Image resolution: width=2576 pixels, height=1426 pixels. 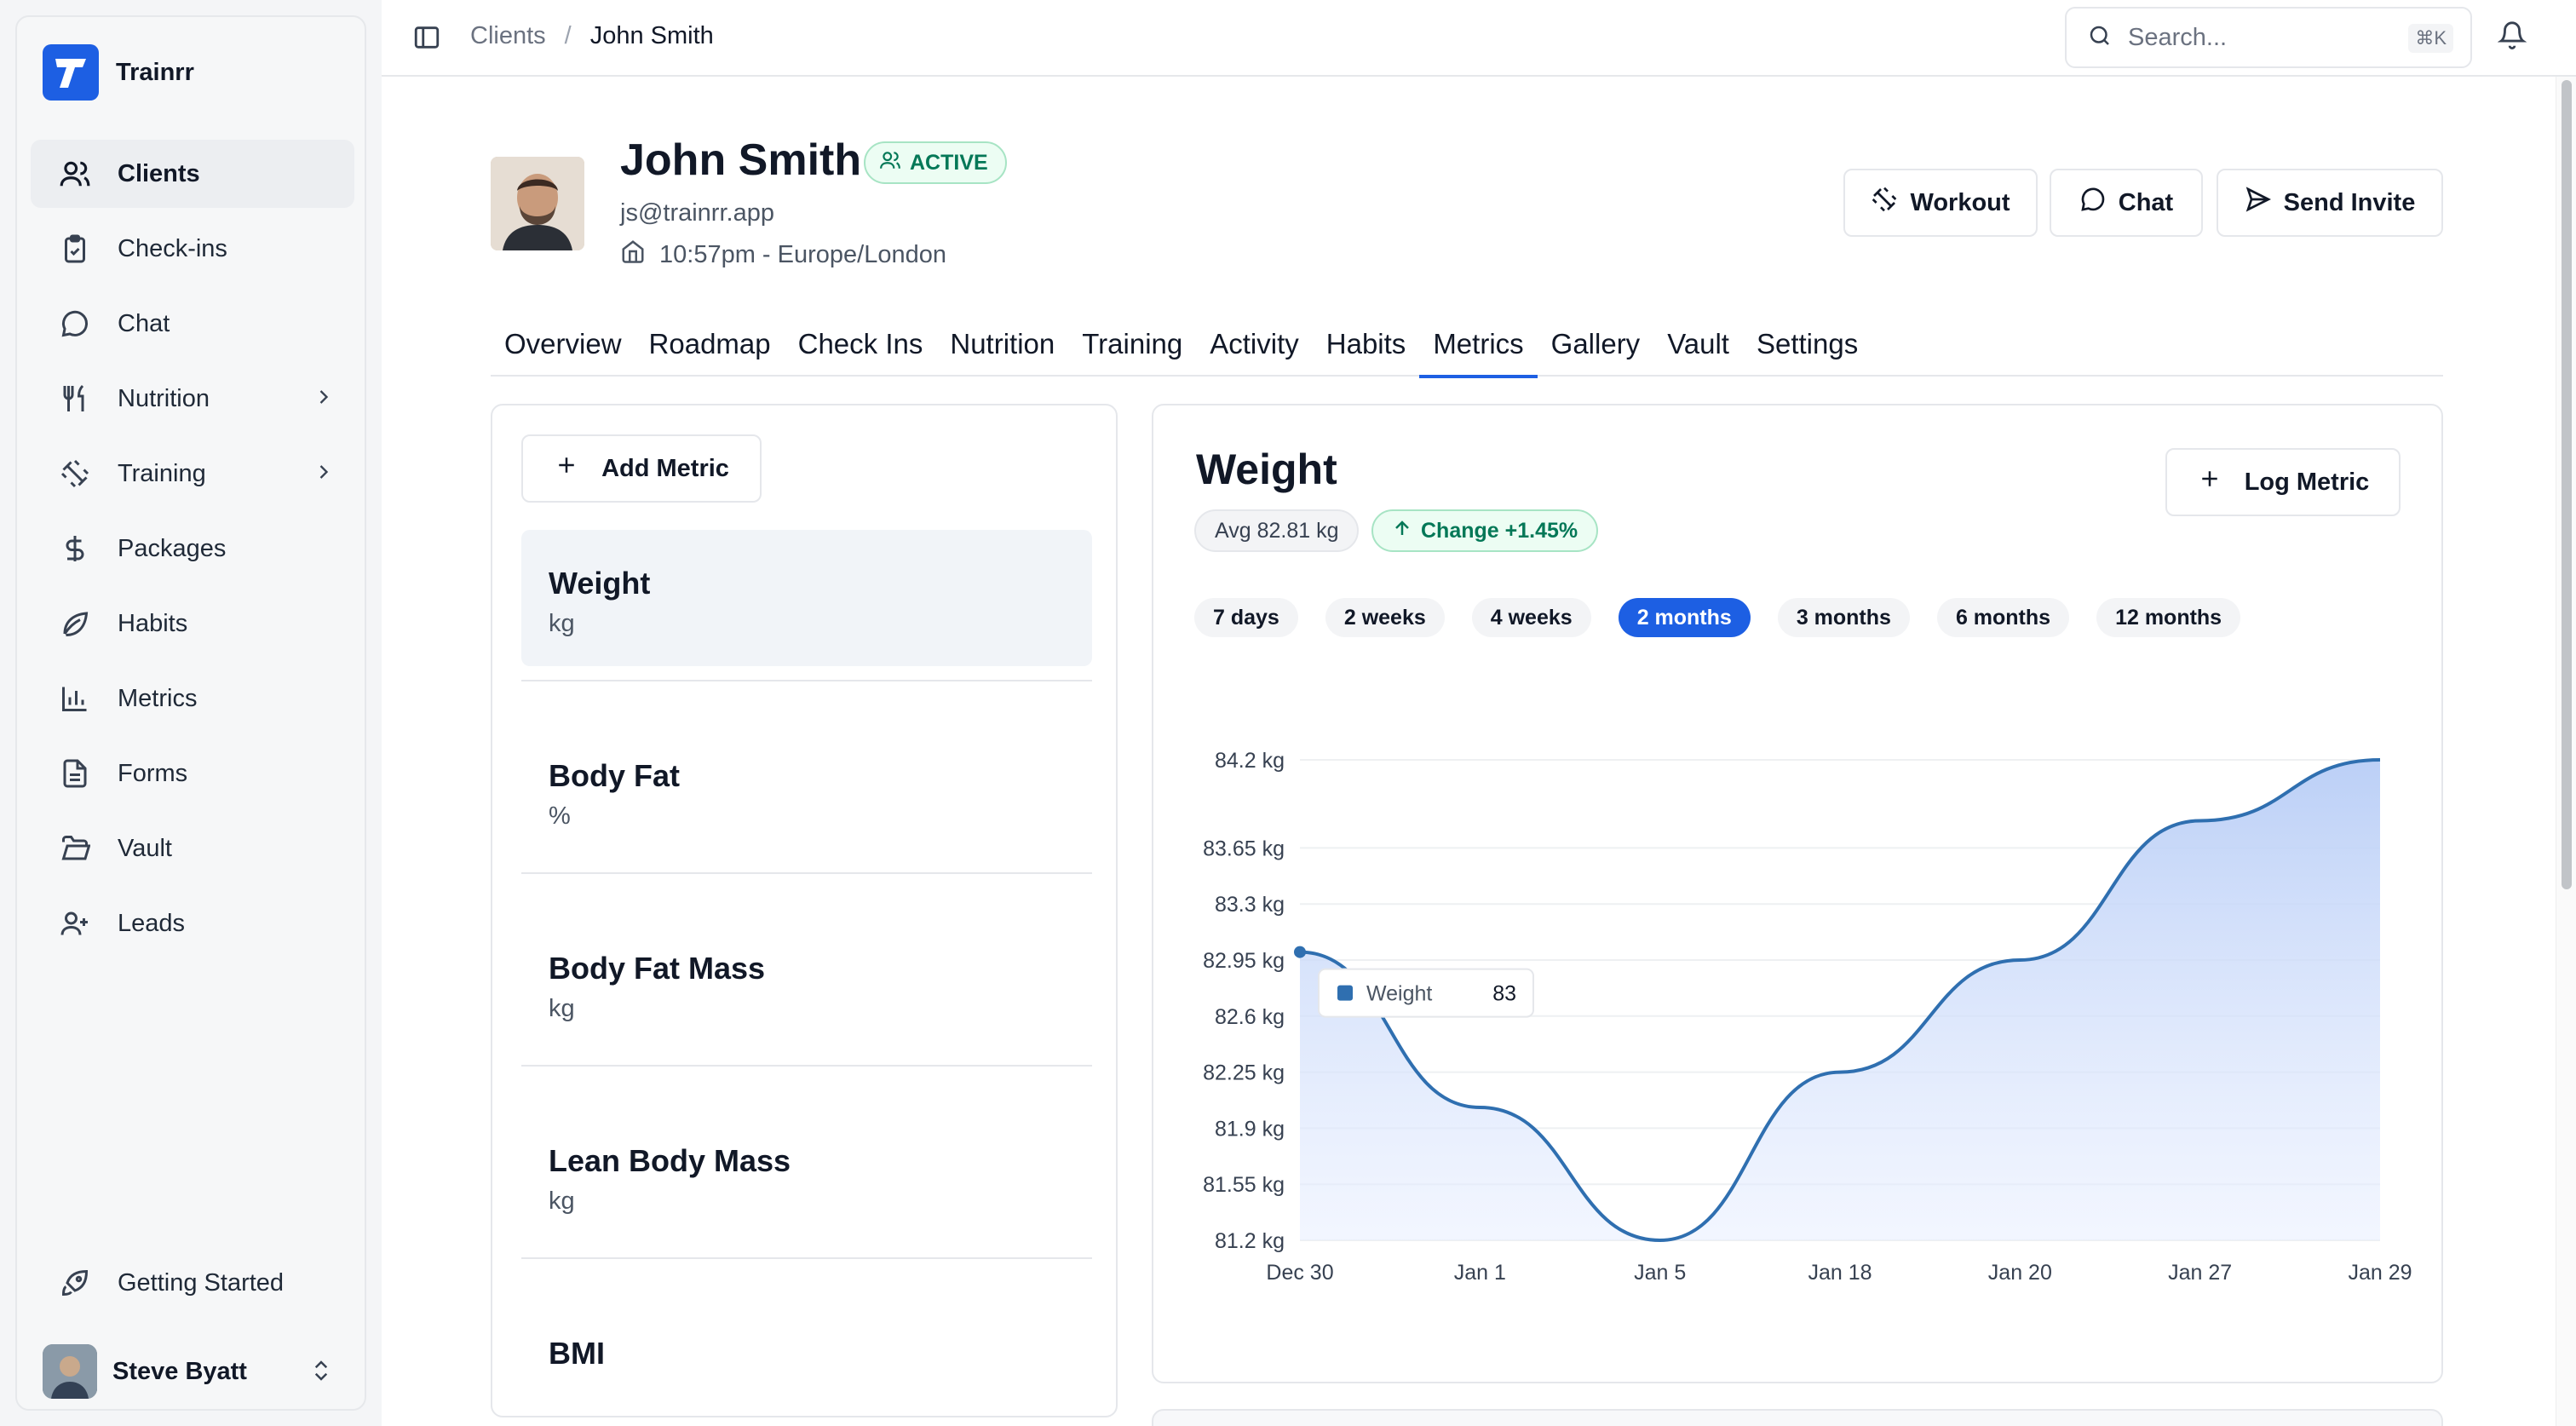 I want to click on log-metric-button: Log Metric, so click(x=2283, y=482).